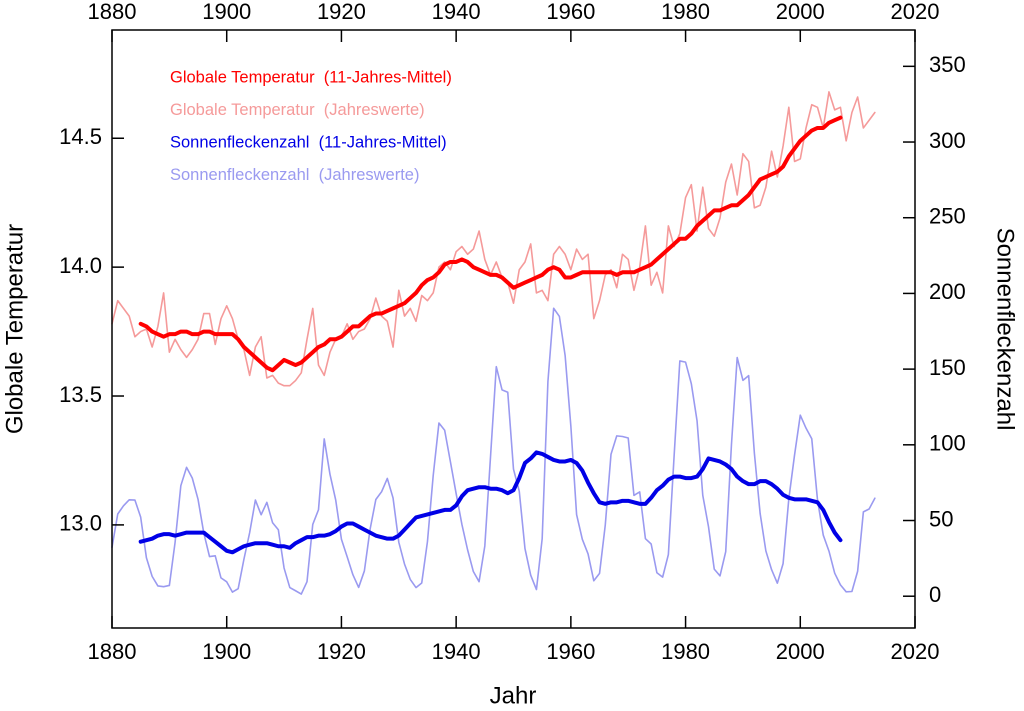 This screenshot has height=711, width=1024. Describe the element at coordinates (80, 523) in the screenshot. I see `y-tick-label: 13.0` at that location.